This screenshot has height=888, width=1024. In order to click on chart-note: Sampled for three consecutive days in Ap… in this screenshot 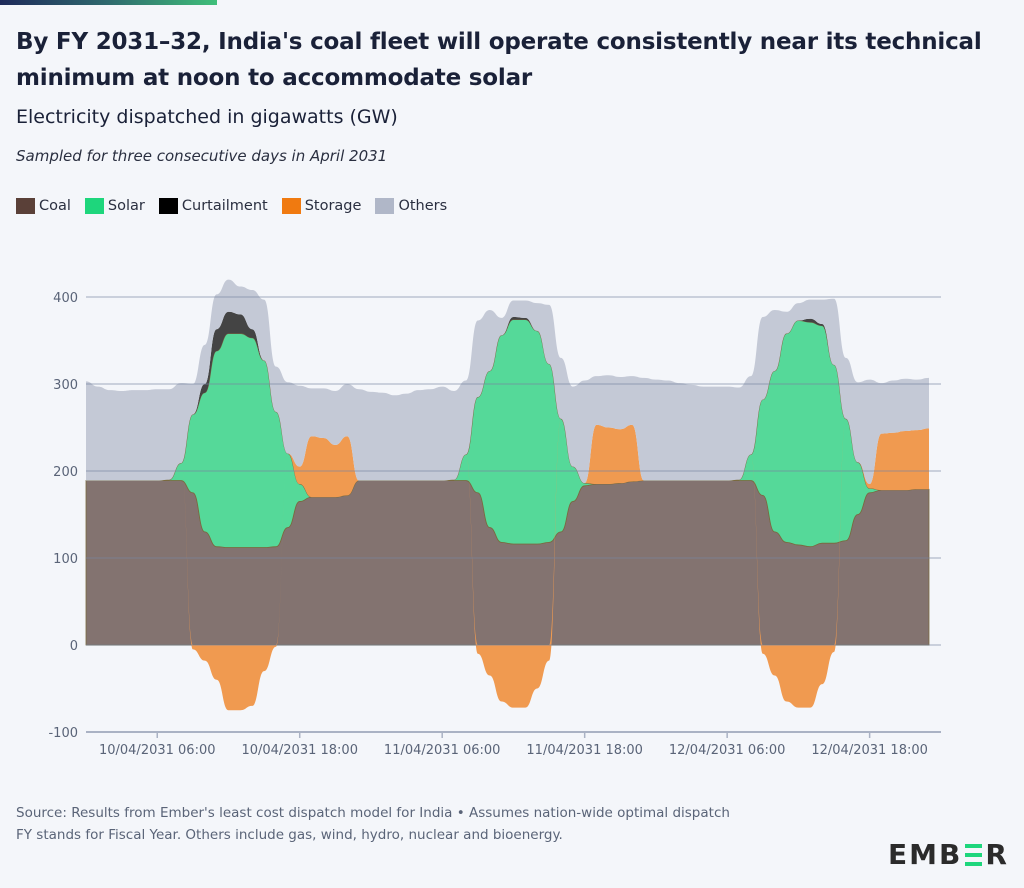, I will do `click(202, 156)`.